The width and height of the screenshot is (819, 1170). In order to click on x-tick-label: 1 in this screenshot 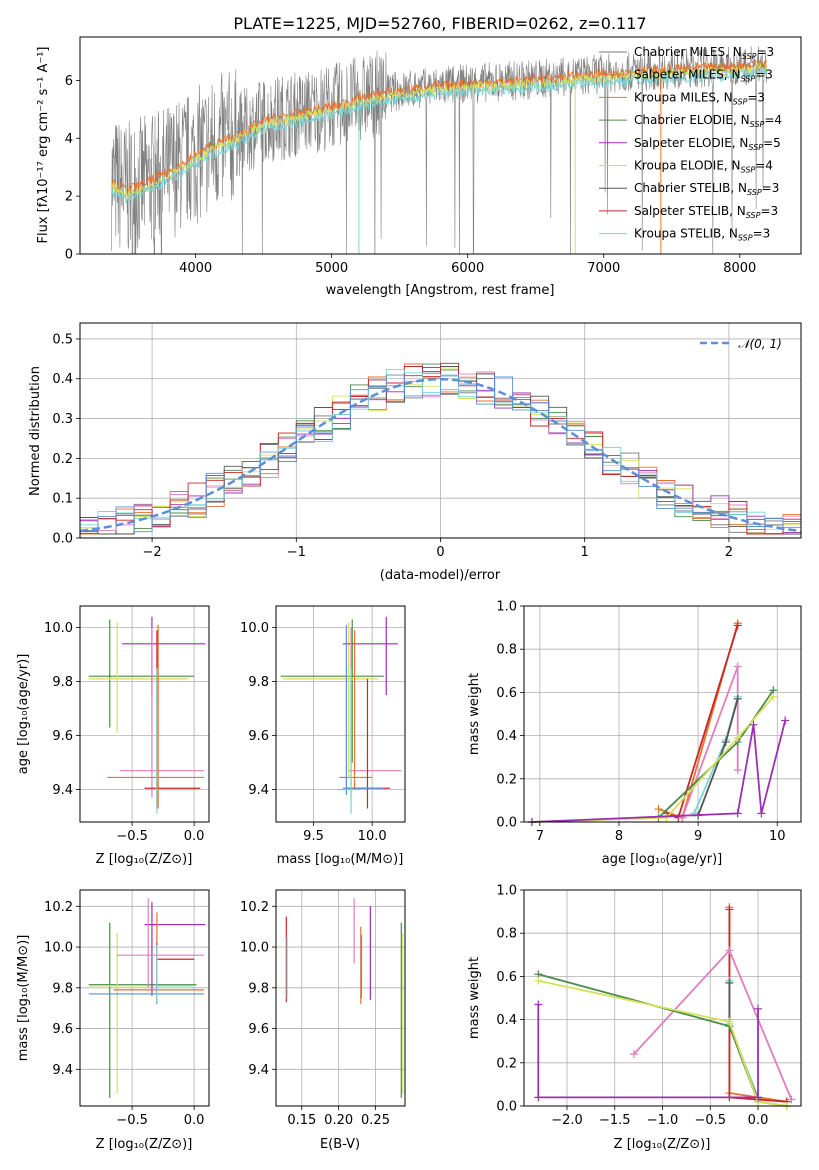, I will do `click(585, 552)`.